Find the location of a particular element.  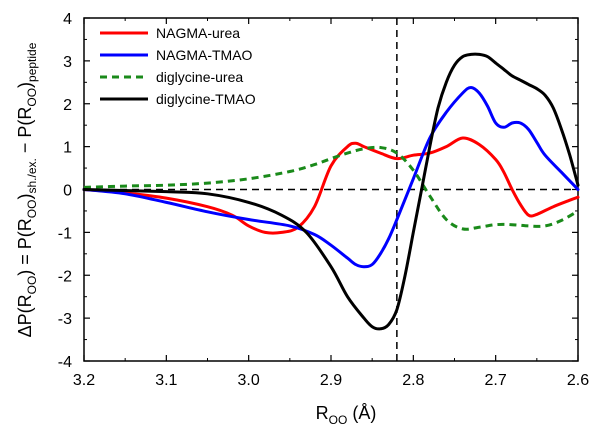

x-tick-label: 2.9 is located at coordinates (331, 380).